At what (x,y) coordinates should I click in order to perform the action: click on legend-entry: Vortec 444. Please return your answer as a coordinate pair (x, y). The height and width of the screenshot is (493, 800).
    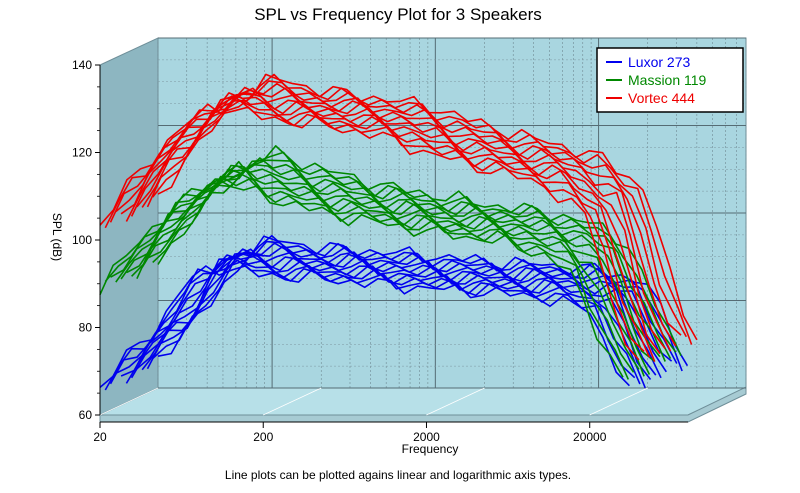
    Looking at the image, I should click on (661, 98).